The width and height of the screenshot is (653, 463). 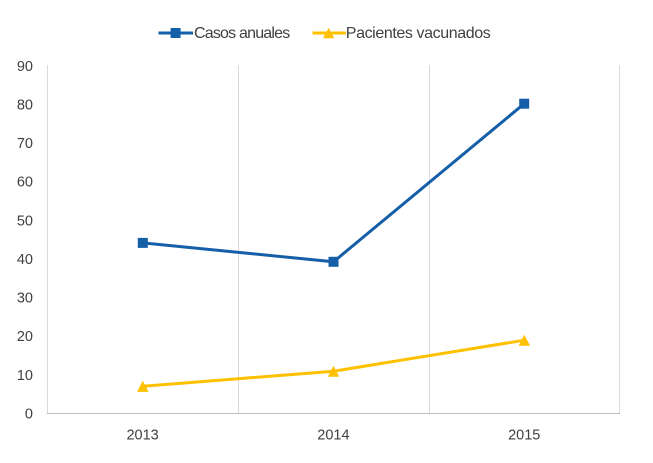 I want to click on svg-text: 80, so click(x=25, y=105).